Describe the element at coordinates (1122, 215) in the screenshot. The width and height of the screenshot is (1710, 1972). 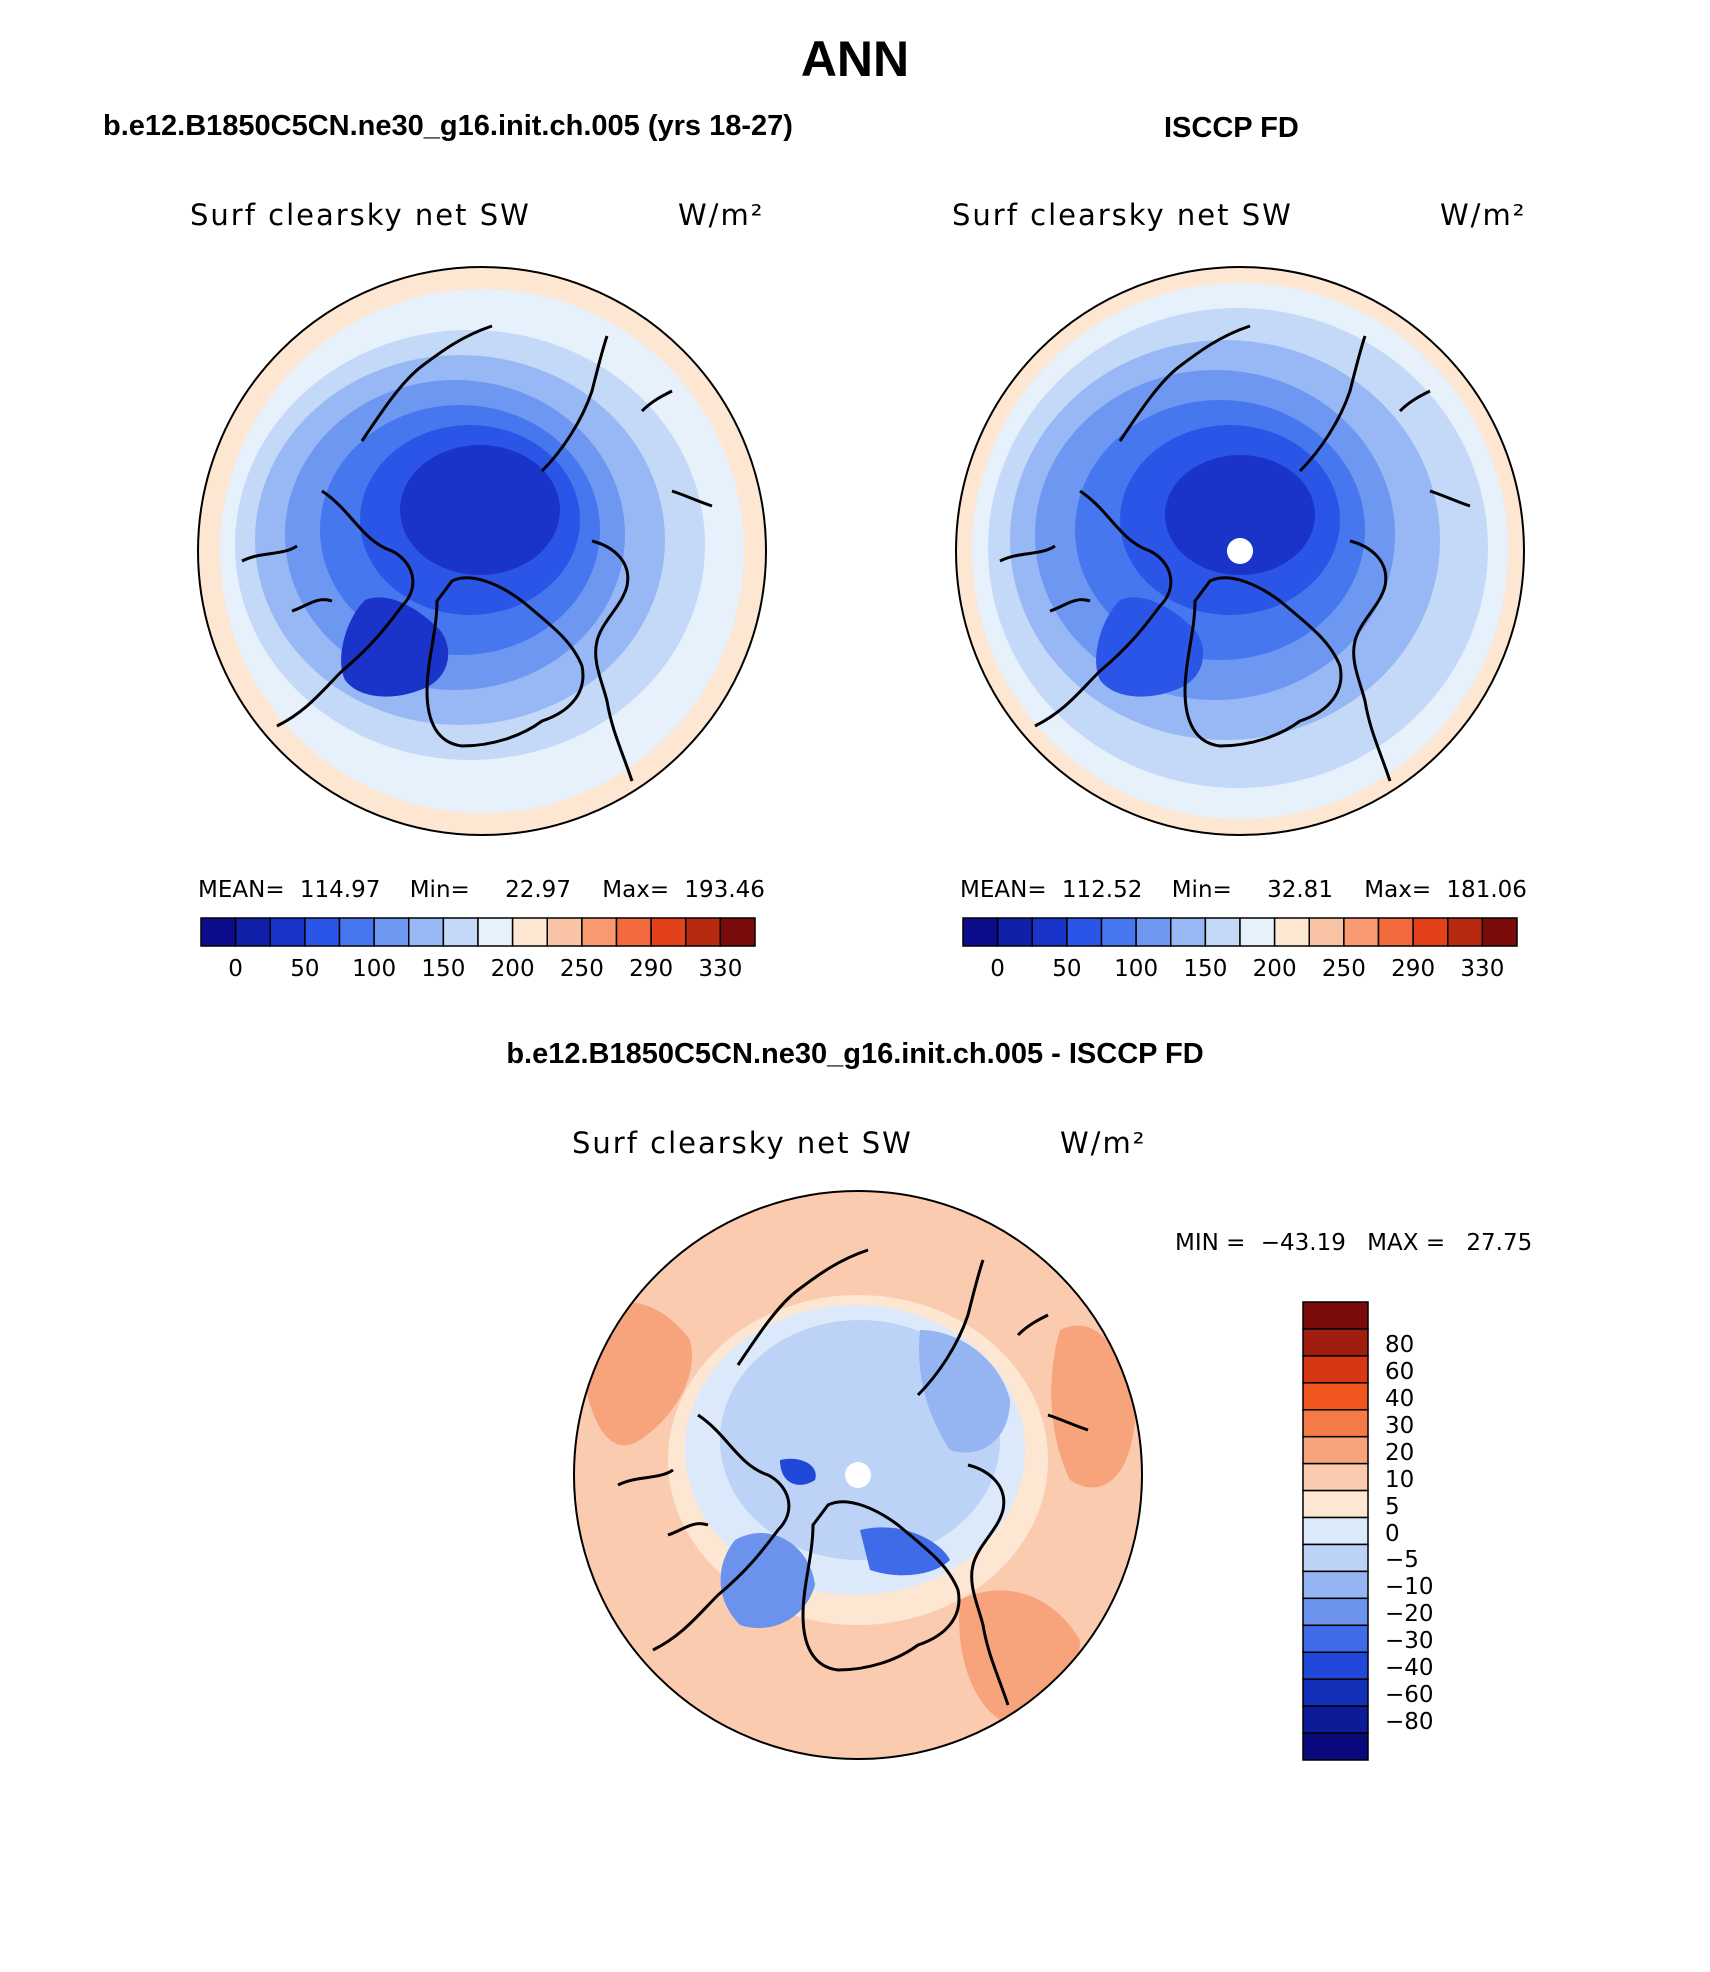
I see `obs-variable-label: Surf clearsky net SW` at that location.